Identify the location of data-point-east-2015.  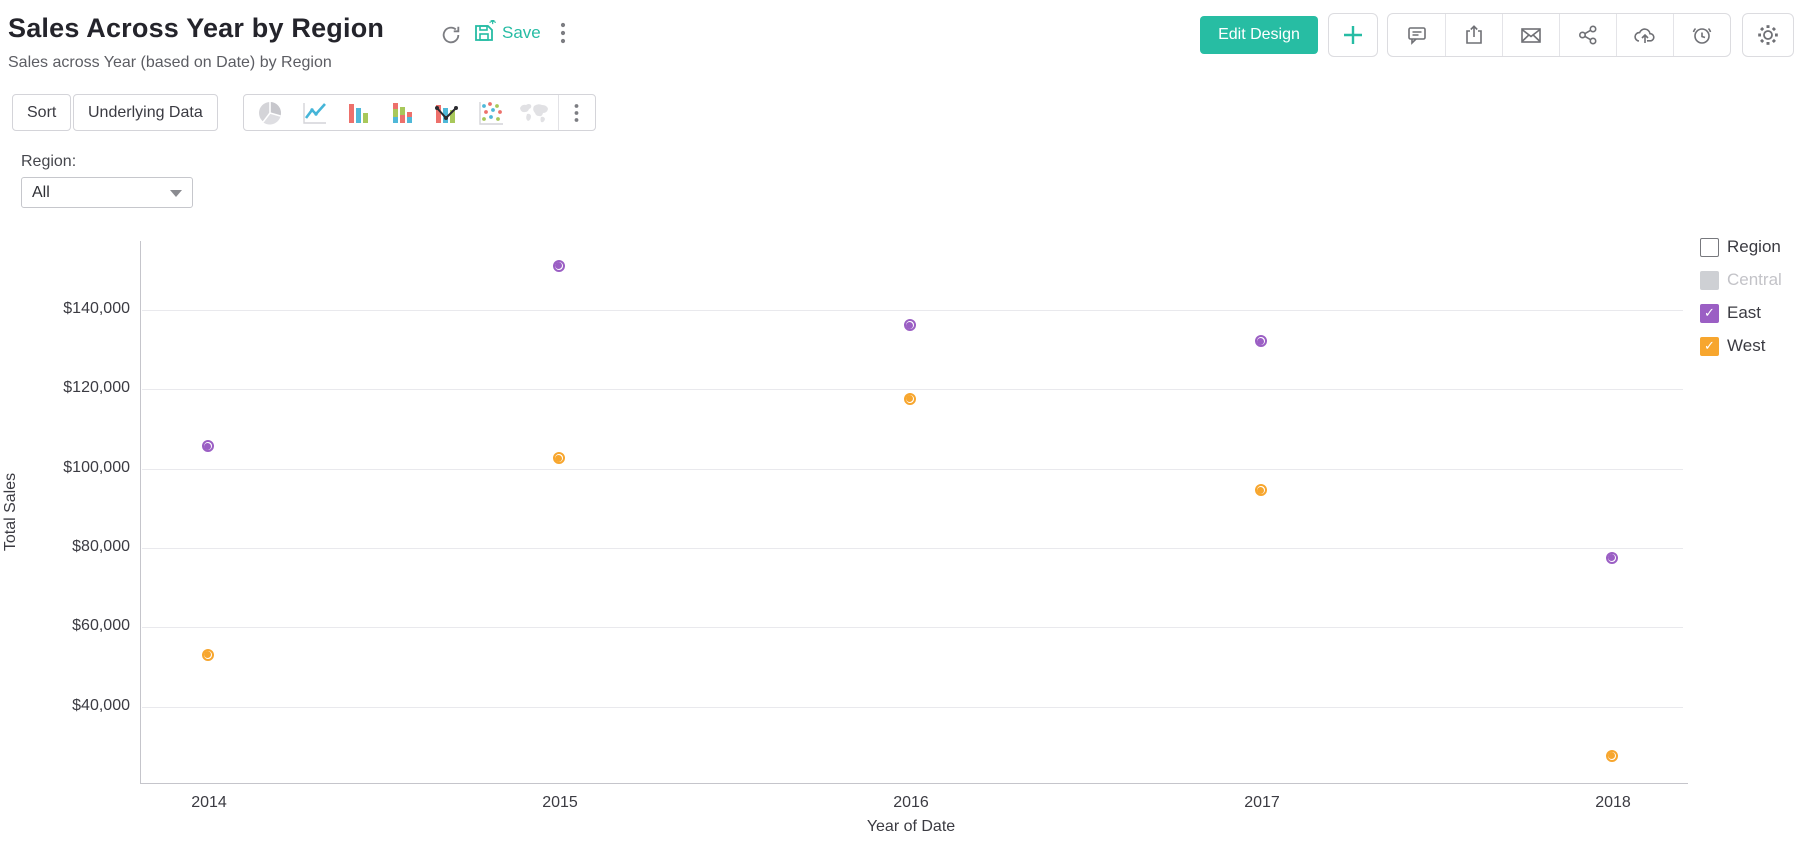
(558, 265).